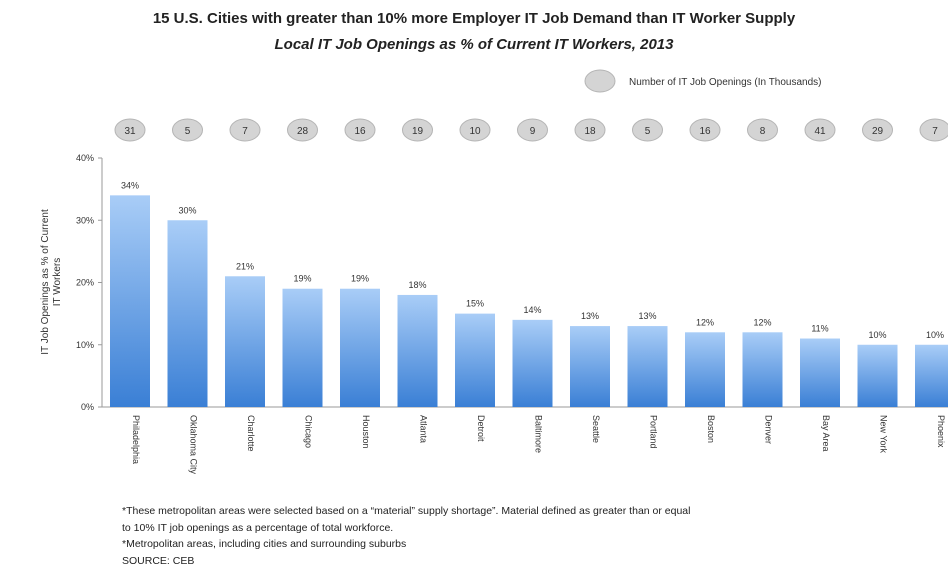 This screenshot has height=582, width=948. What do you see at coordinates (826, 433) in the screenshot?
I see `x-tick-label: Bay Area` at bounding box center [826, 433].